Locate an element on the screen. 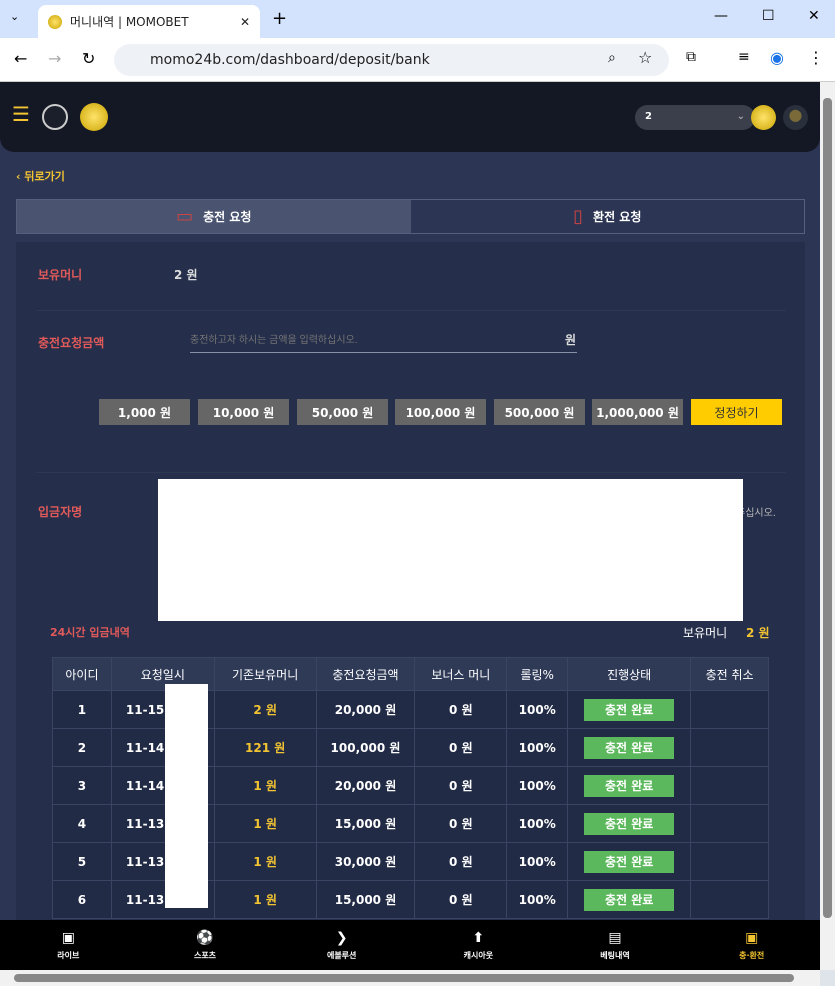 This screenshot has width=835, height=986. star-icon: ☆ is located at coordinates (645, 57).